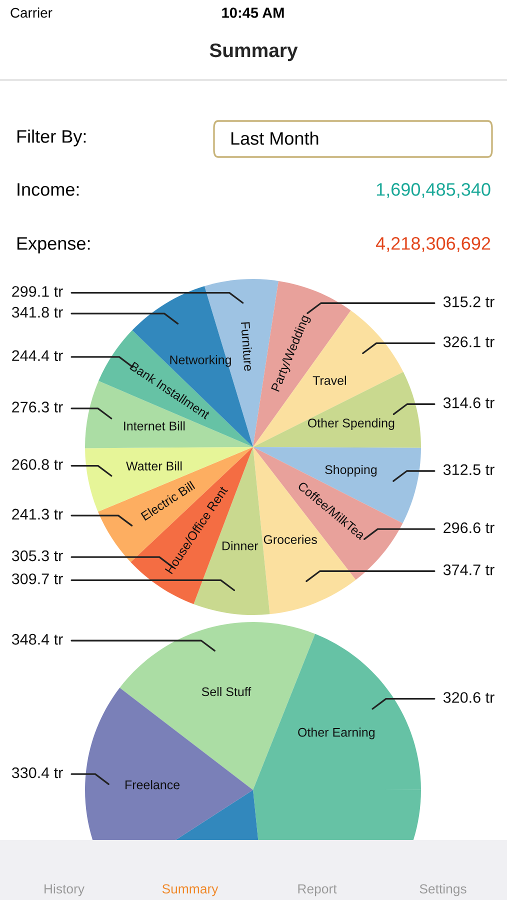 This screenshot has height=900, width=507. I want to click on slice-label: Sell Stuff, so click(227, 691).